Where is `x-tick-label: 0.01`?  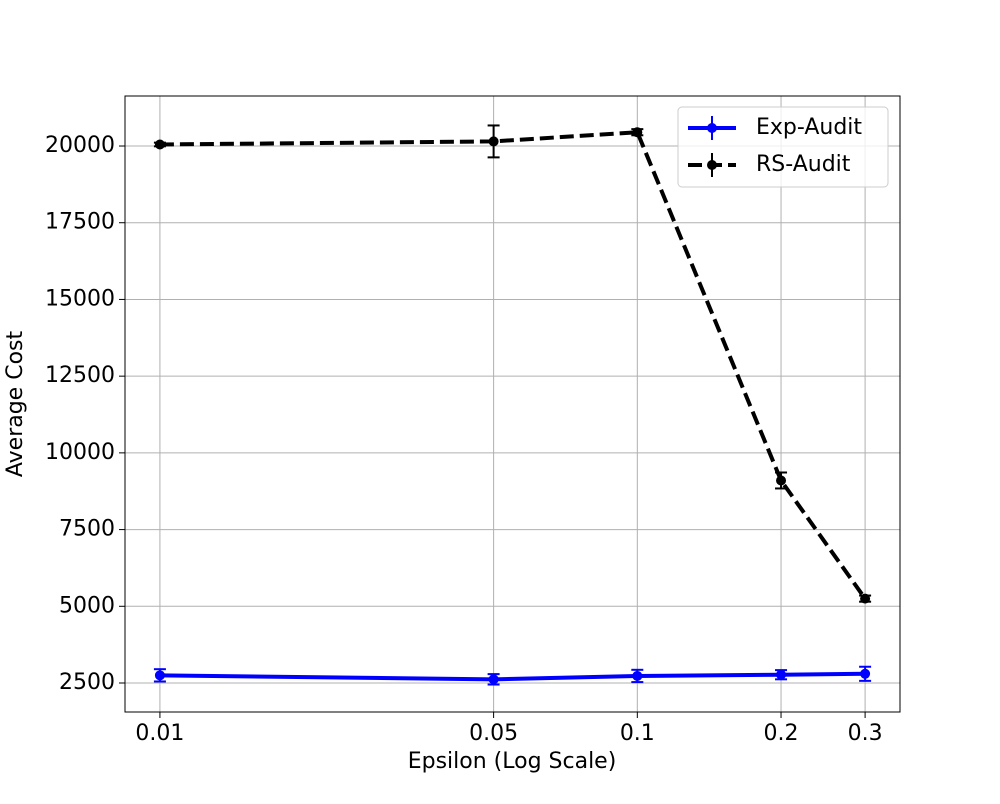
x-tick-label: 0.01 is located at coordinates (159, 733).